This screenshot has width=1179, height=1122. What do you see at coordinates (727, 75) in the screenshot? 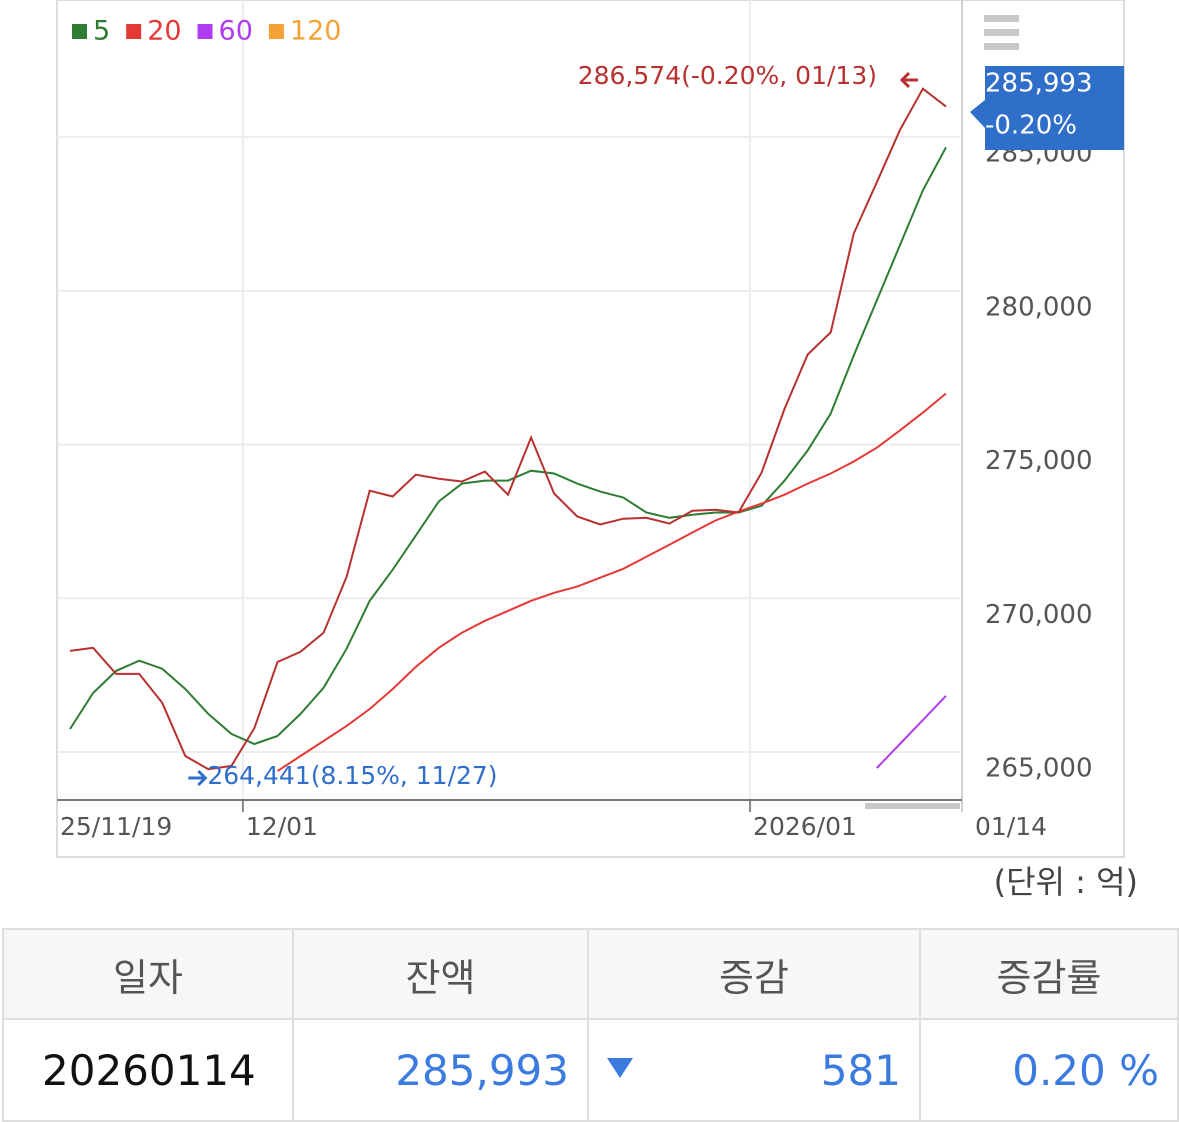
I see `max-annotation: 286,574(-0.20%, 01/13)` at bounding box center [727, 75].